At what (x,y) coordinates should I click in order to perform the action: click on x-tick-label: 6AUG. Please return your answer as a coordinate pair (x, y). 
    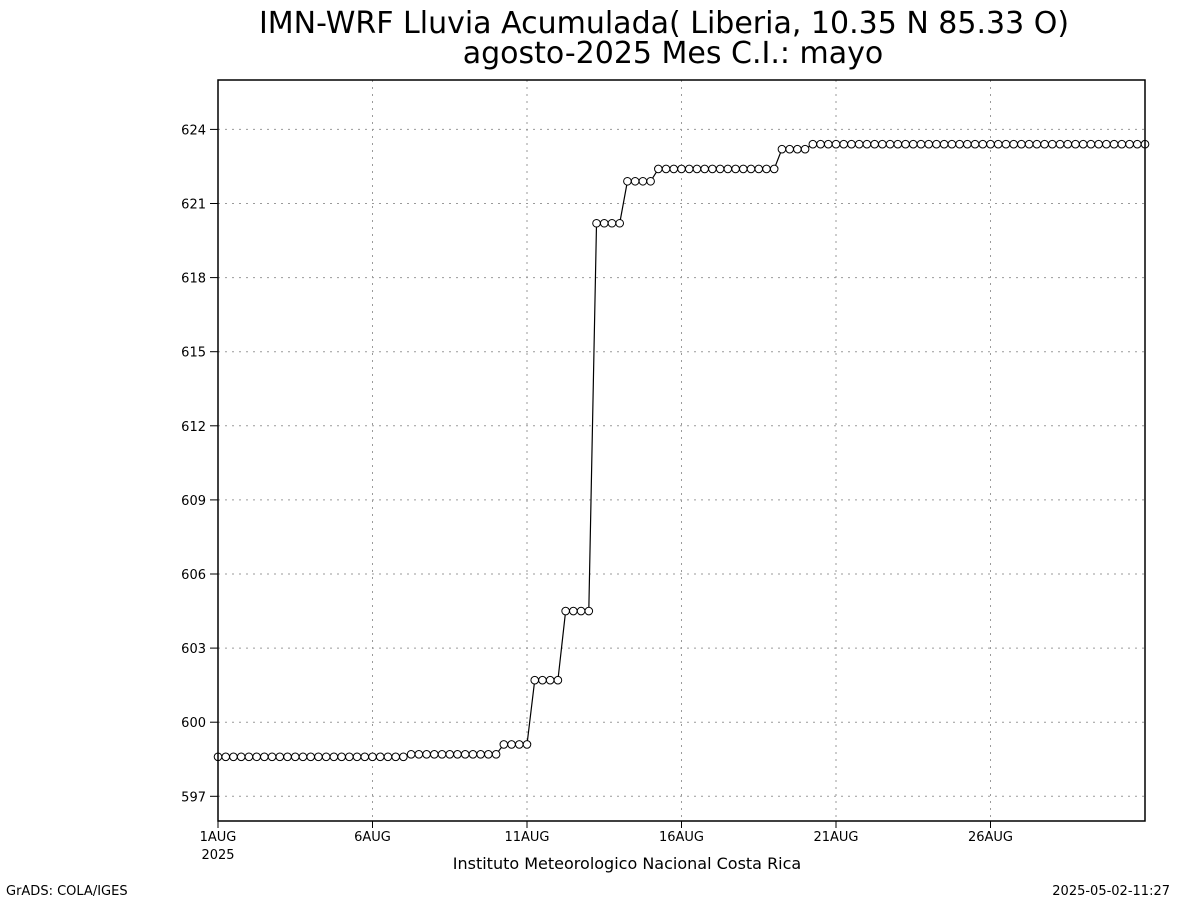
    Looking at the image, I should click on (372, 837).